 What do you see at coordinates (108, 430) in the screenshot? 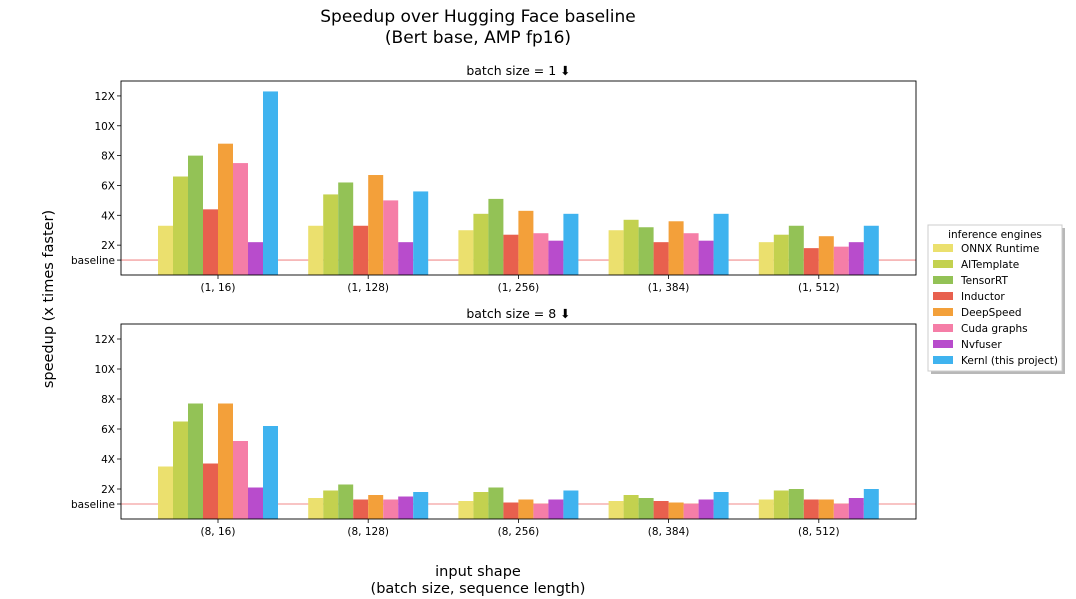
I see `y-tick-label: 6X` at bounding box center [108, 430].